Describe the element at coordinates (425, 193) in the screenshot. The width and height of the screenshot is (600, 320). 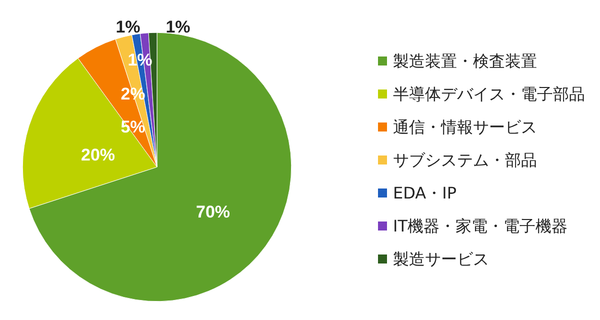
I see `legend-label: EDA・IP` at that location.